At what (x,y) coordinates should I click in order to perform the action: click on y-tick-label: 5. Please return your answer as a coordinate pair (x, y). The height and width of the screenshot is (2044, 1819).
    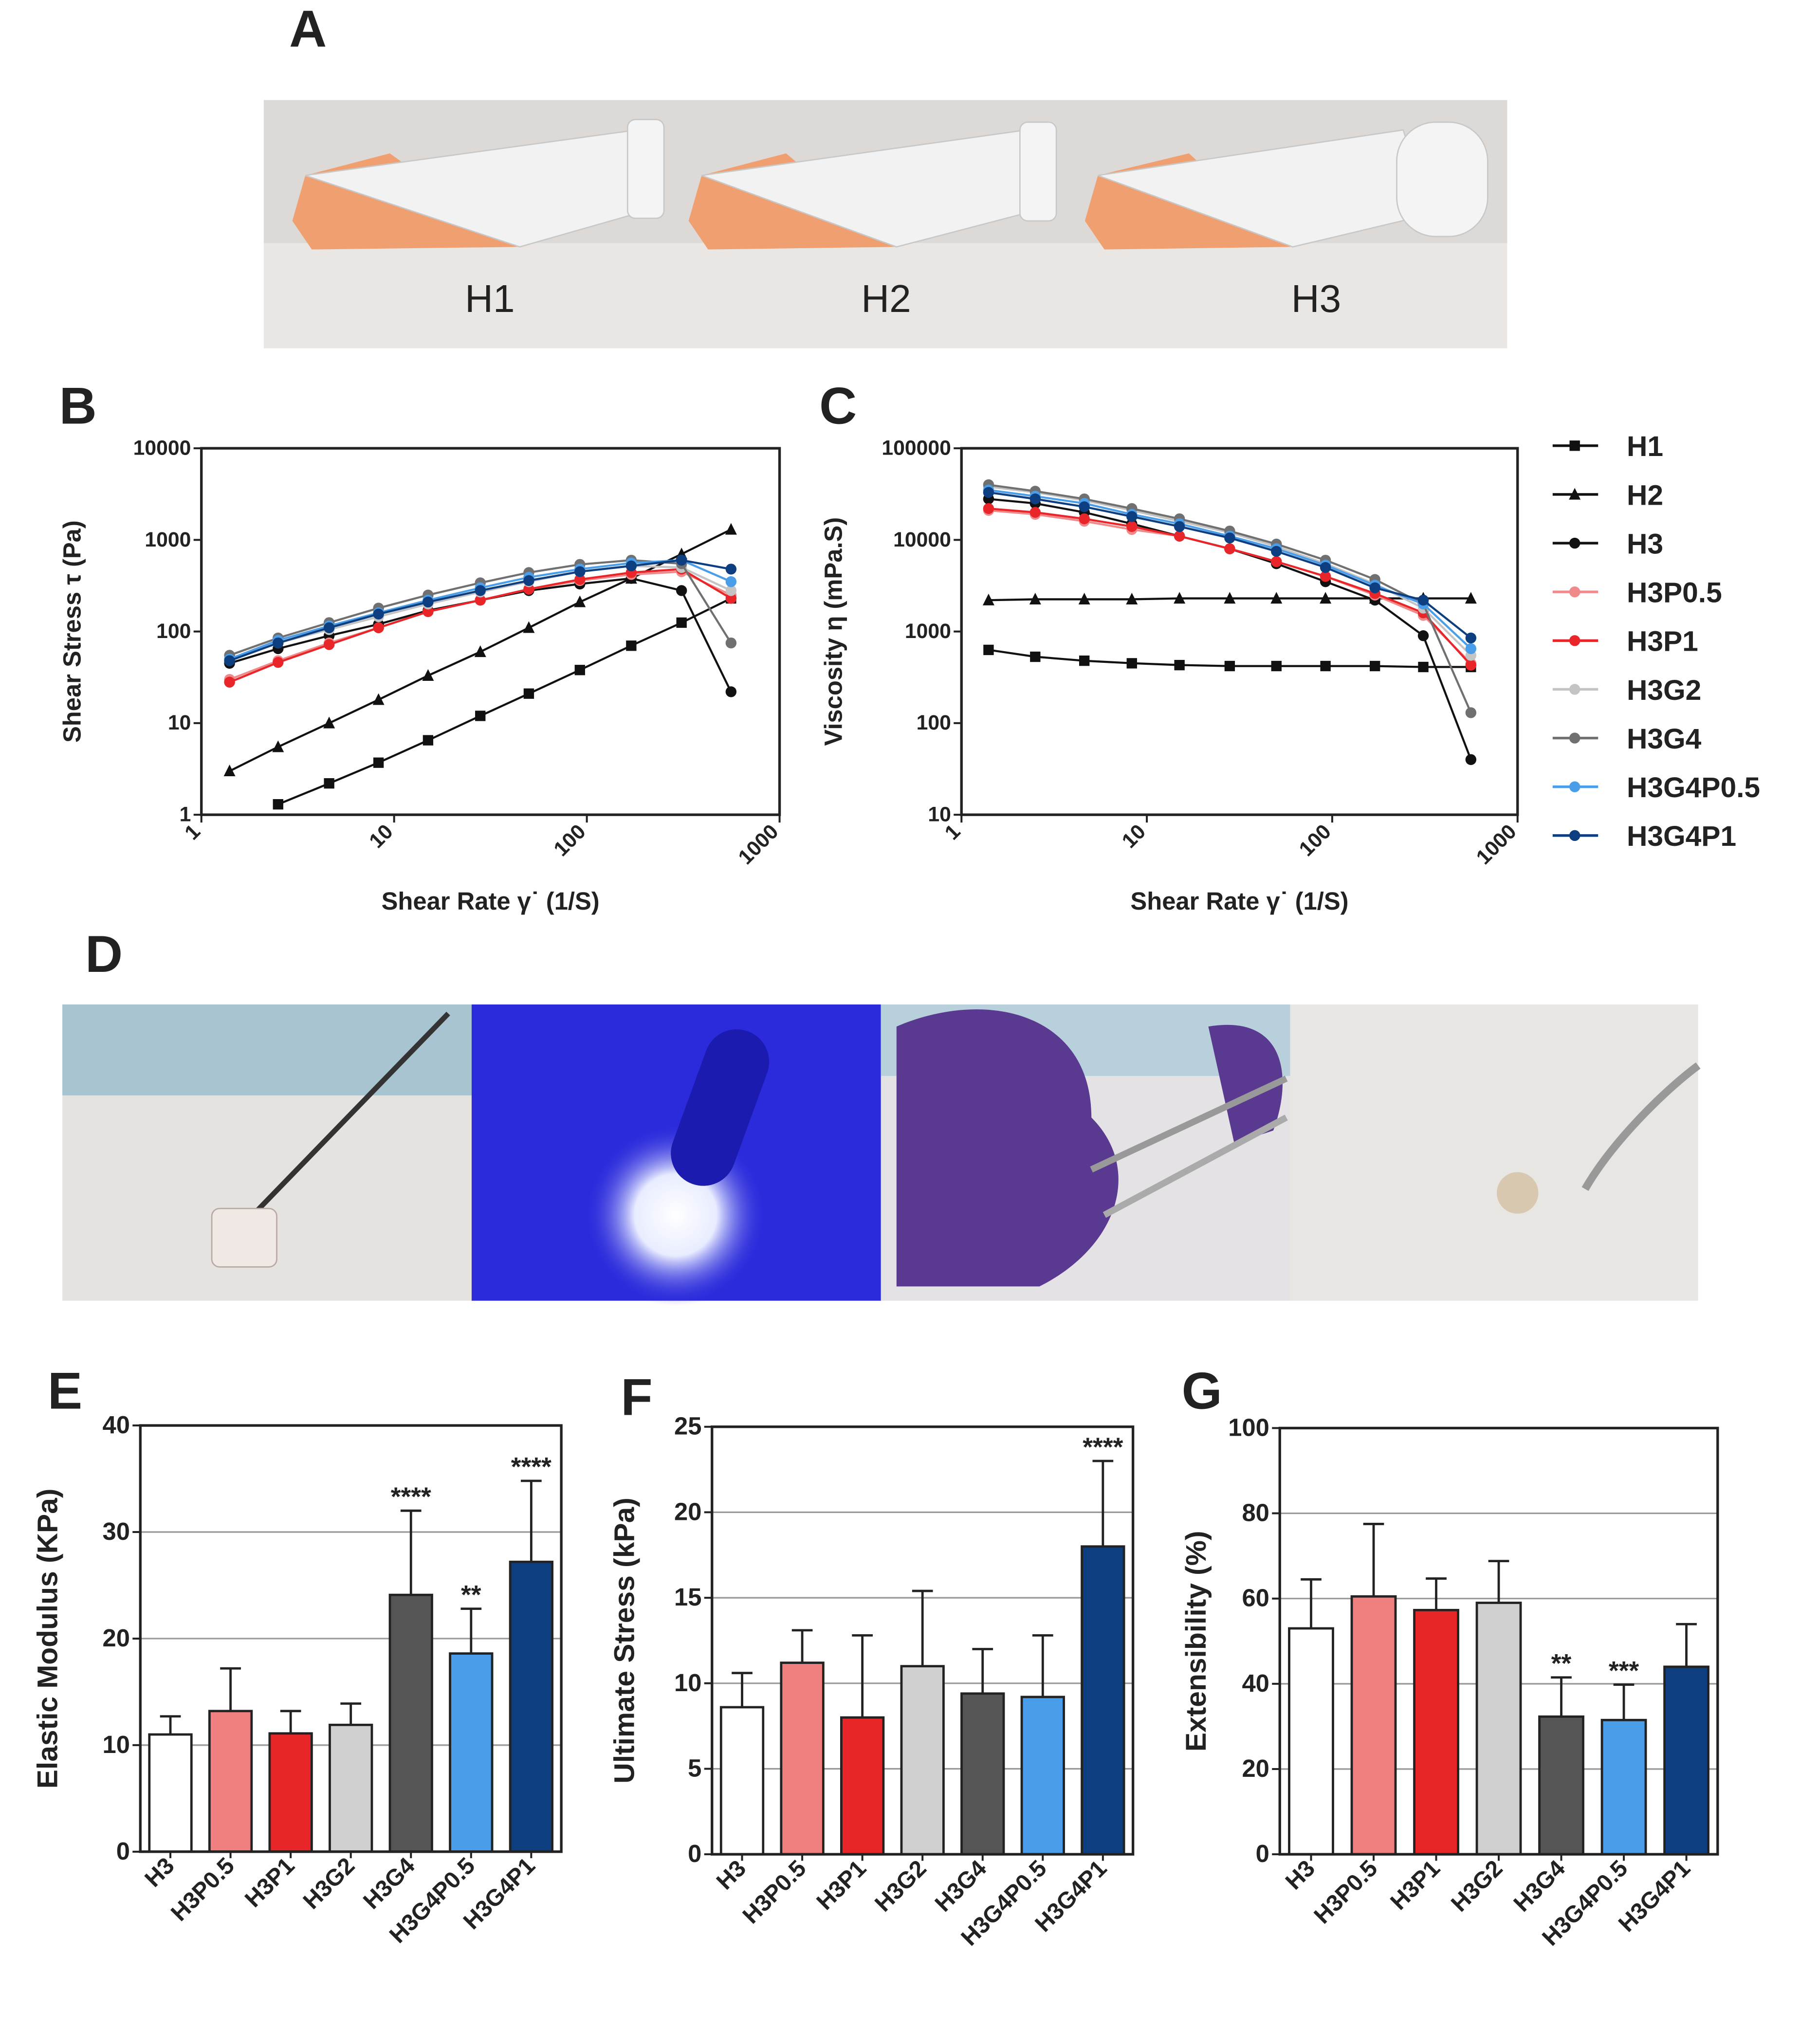
    Looking at the image, I should click on (694, 1768).